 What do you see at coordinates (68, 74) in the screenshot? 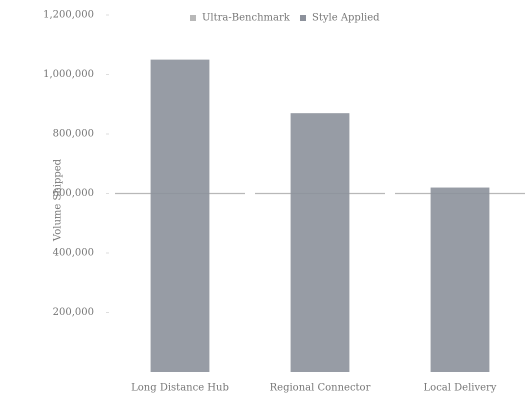
I see `y-tick-label: 1,000,000` at bounding box center [68, 74].